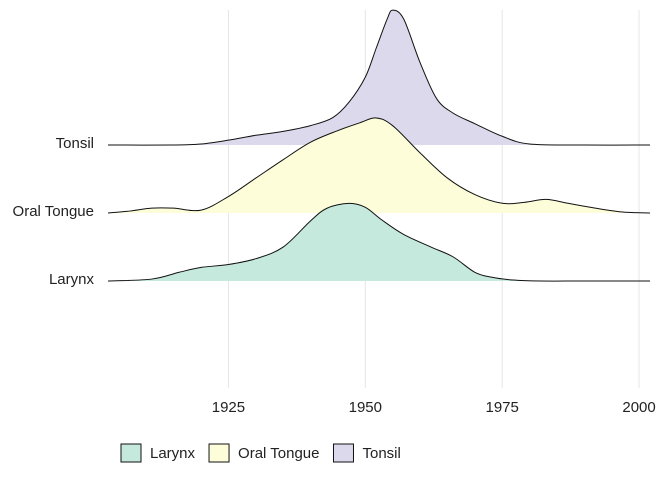 The width and height of the screenshot is (672, 480). What do you see at coordinates (343, 453) in the screenshot?
I see `legend-key-tonsil` at bounding box center [343, 453].